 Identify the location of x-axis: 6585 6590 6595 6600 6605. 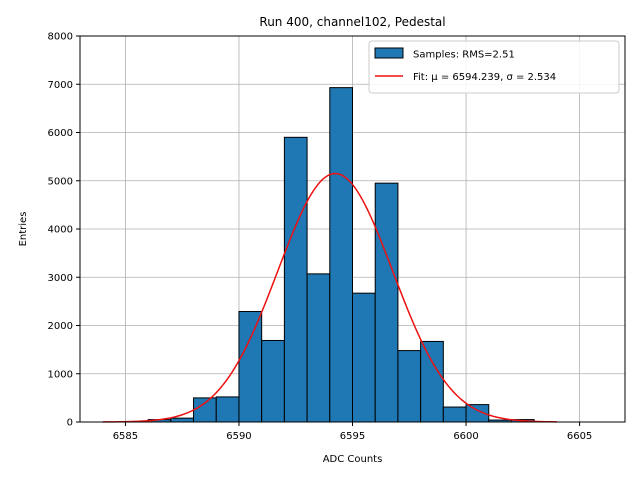
(352, 432).